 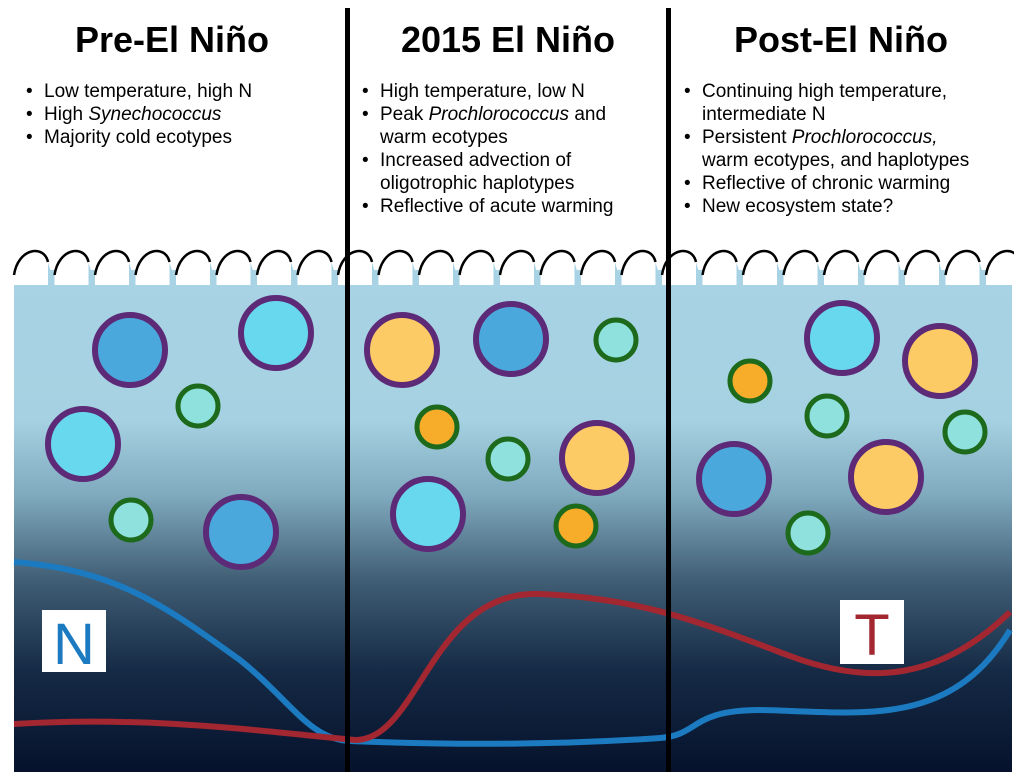 I want to click on panel-title: Post-El Niño, so click(x=841, y=39).